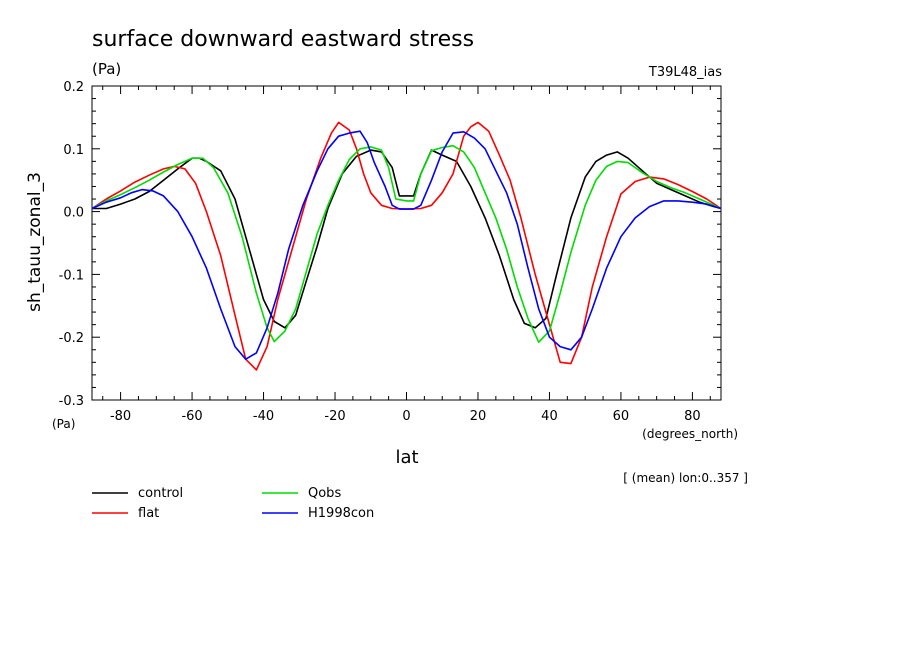 This screenshot has width=904, height=654. I want to click on x-tick-label: -40, so click(263, 416).